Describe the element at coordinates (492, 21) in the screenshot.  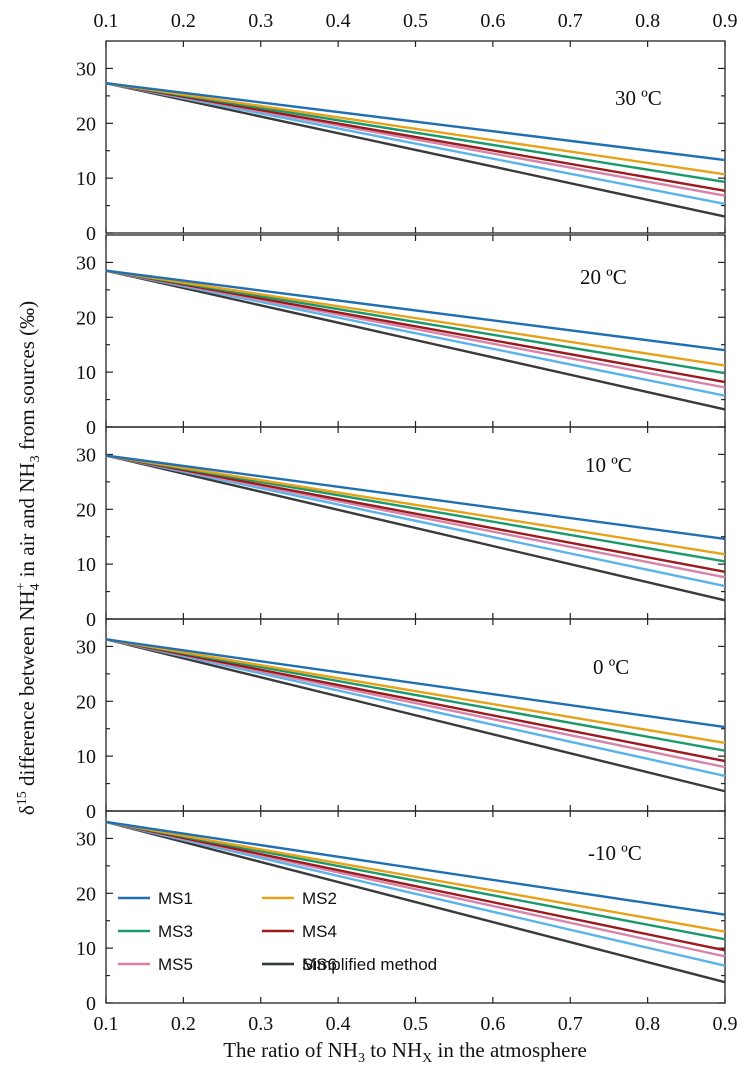
I see `x-tick-label-top: 0.6` at that location.